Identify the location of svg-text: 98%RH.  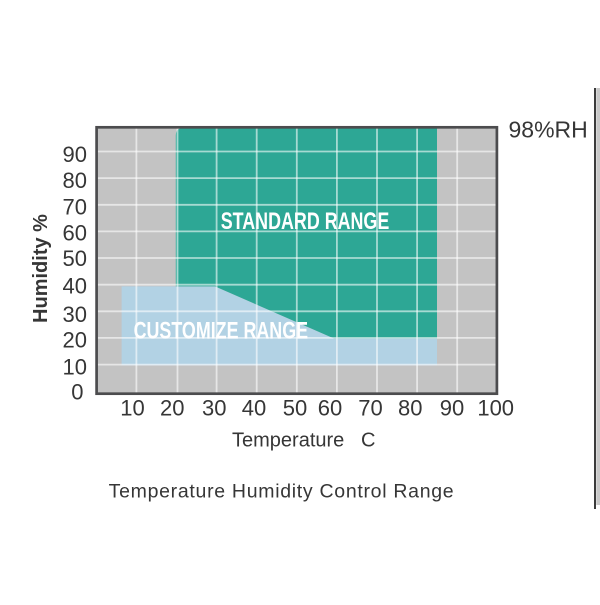
(548, 129).